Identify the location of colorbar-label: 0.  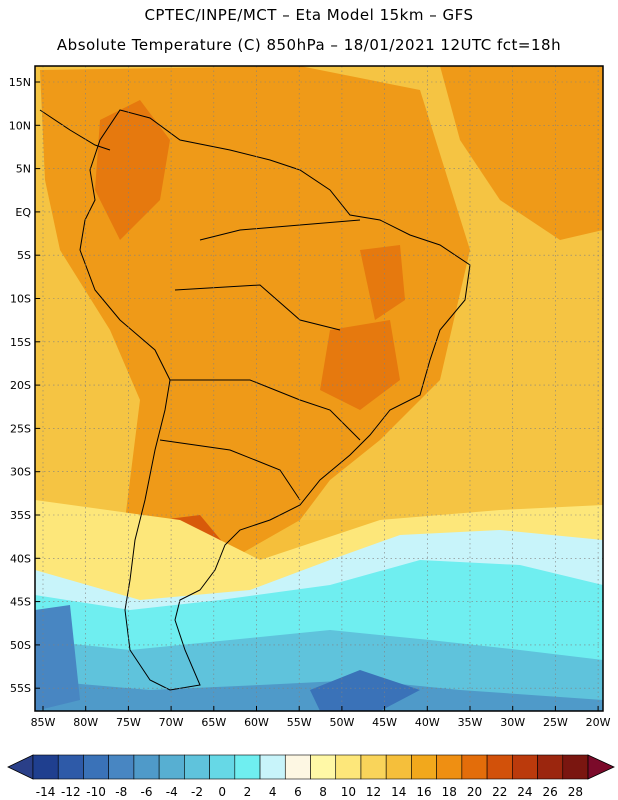
(222, 792).